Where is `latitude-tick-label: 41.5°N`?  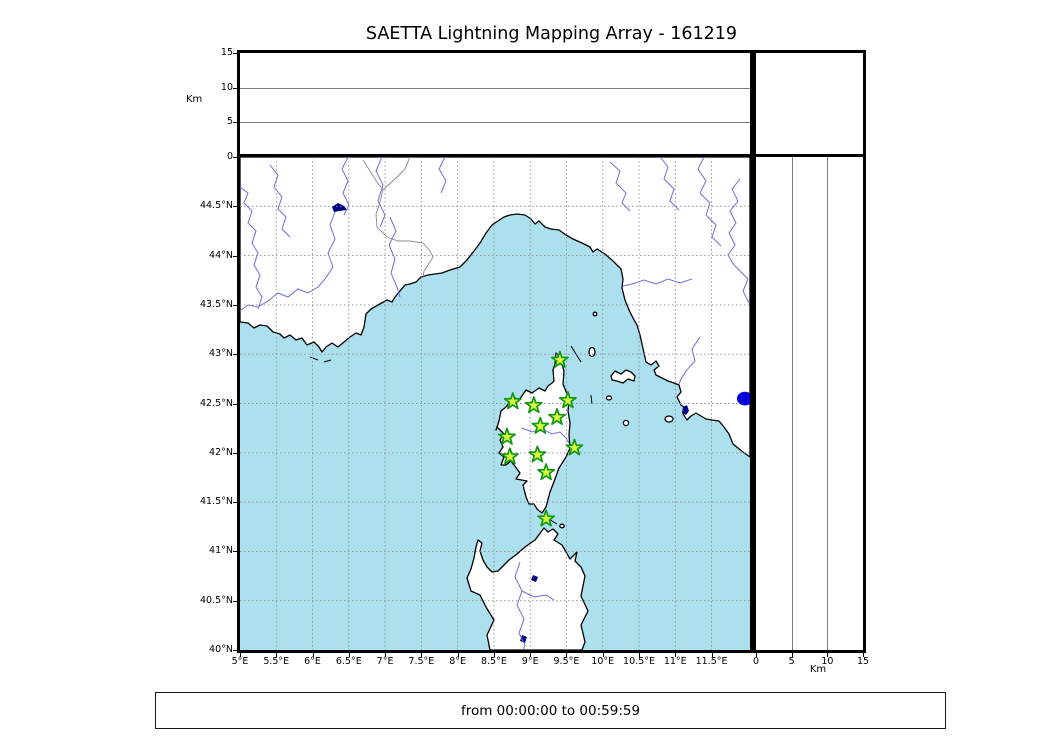
latitude-tick-label: 41.5°N is located at coordinates (216, 502).